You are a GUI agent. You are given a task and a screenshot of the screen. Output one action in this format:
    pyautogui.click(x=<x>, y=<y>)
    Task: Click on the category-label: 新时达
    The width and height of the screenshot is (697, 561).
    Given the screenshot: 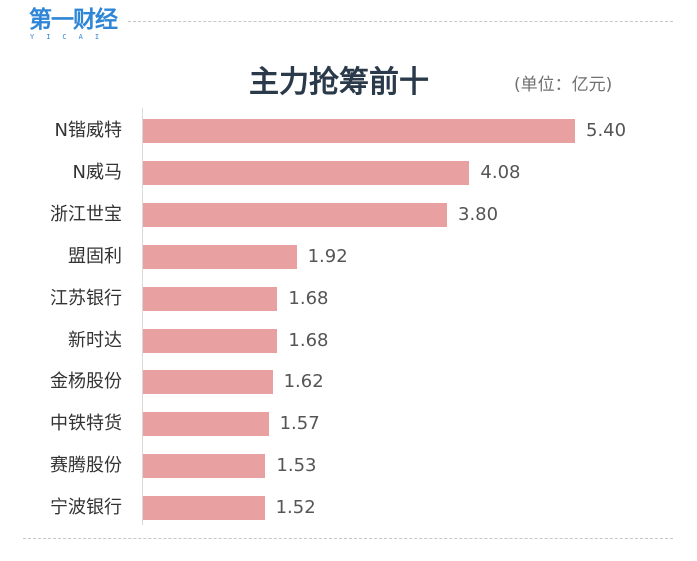 What is the action you would take?
    pyautogui.click(x=95, y=340)
    